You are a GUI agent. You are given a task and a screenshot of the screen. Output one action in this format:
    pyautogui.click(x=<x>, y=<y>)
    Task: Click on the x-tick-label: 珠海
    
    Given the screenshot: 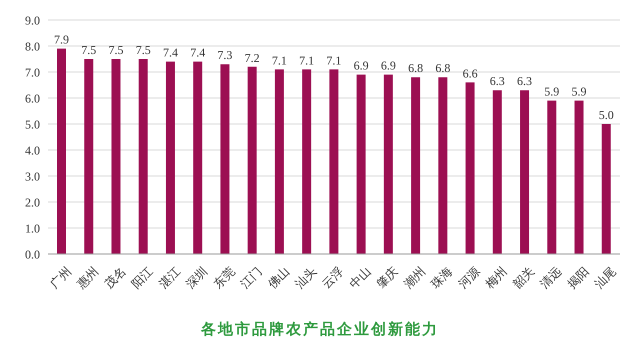 What is the action you would take?
    pyautogui.click(x=442, y=278)
    